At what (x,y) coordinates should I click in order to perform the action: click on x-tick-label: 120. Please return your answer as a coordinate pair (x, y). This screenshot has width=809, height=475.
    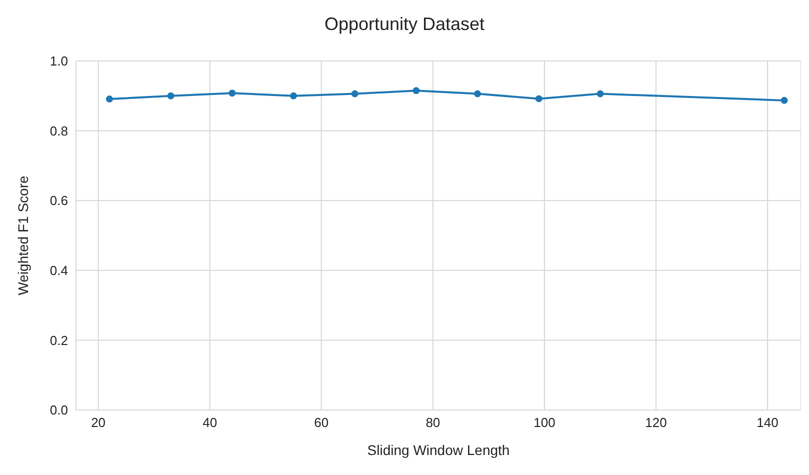
    Looking at the image, I should click on (656, 422).